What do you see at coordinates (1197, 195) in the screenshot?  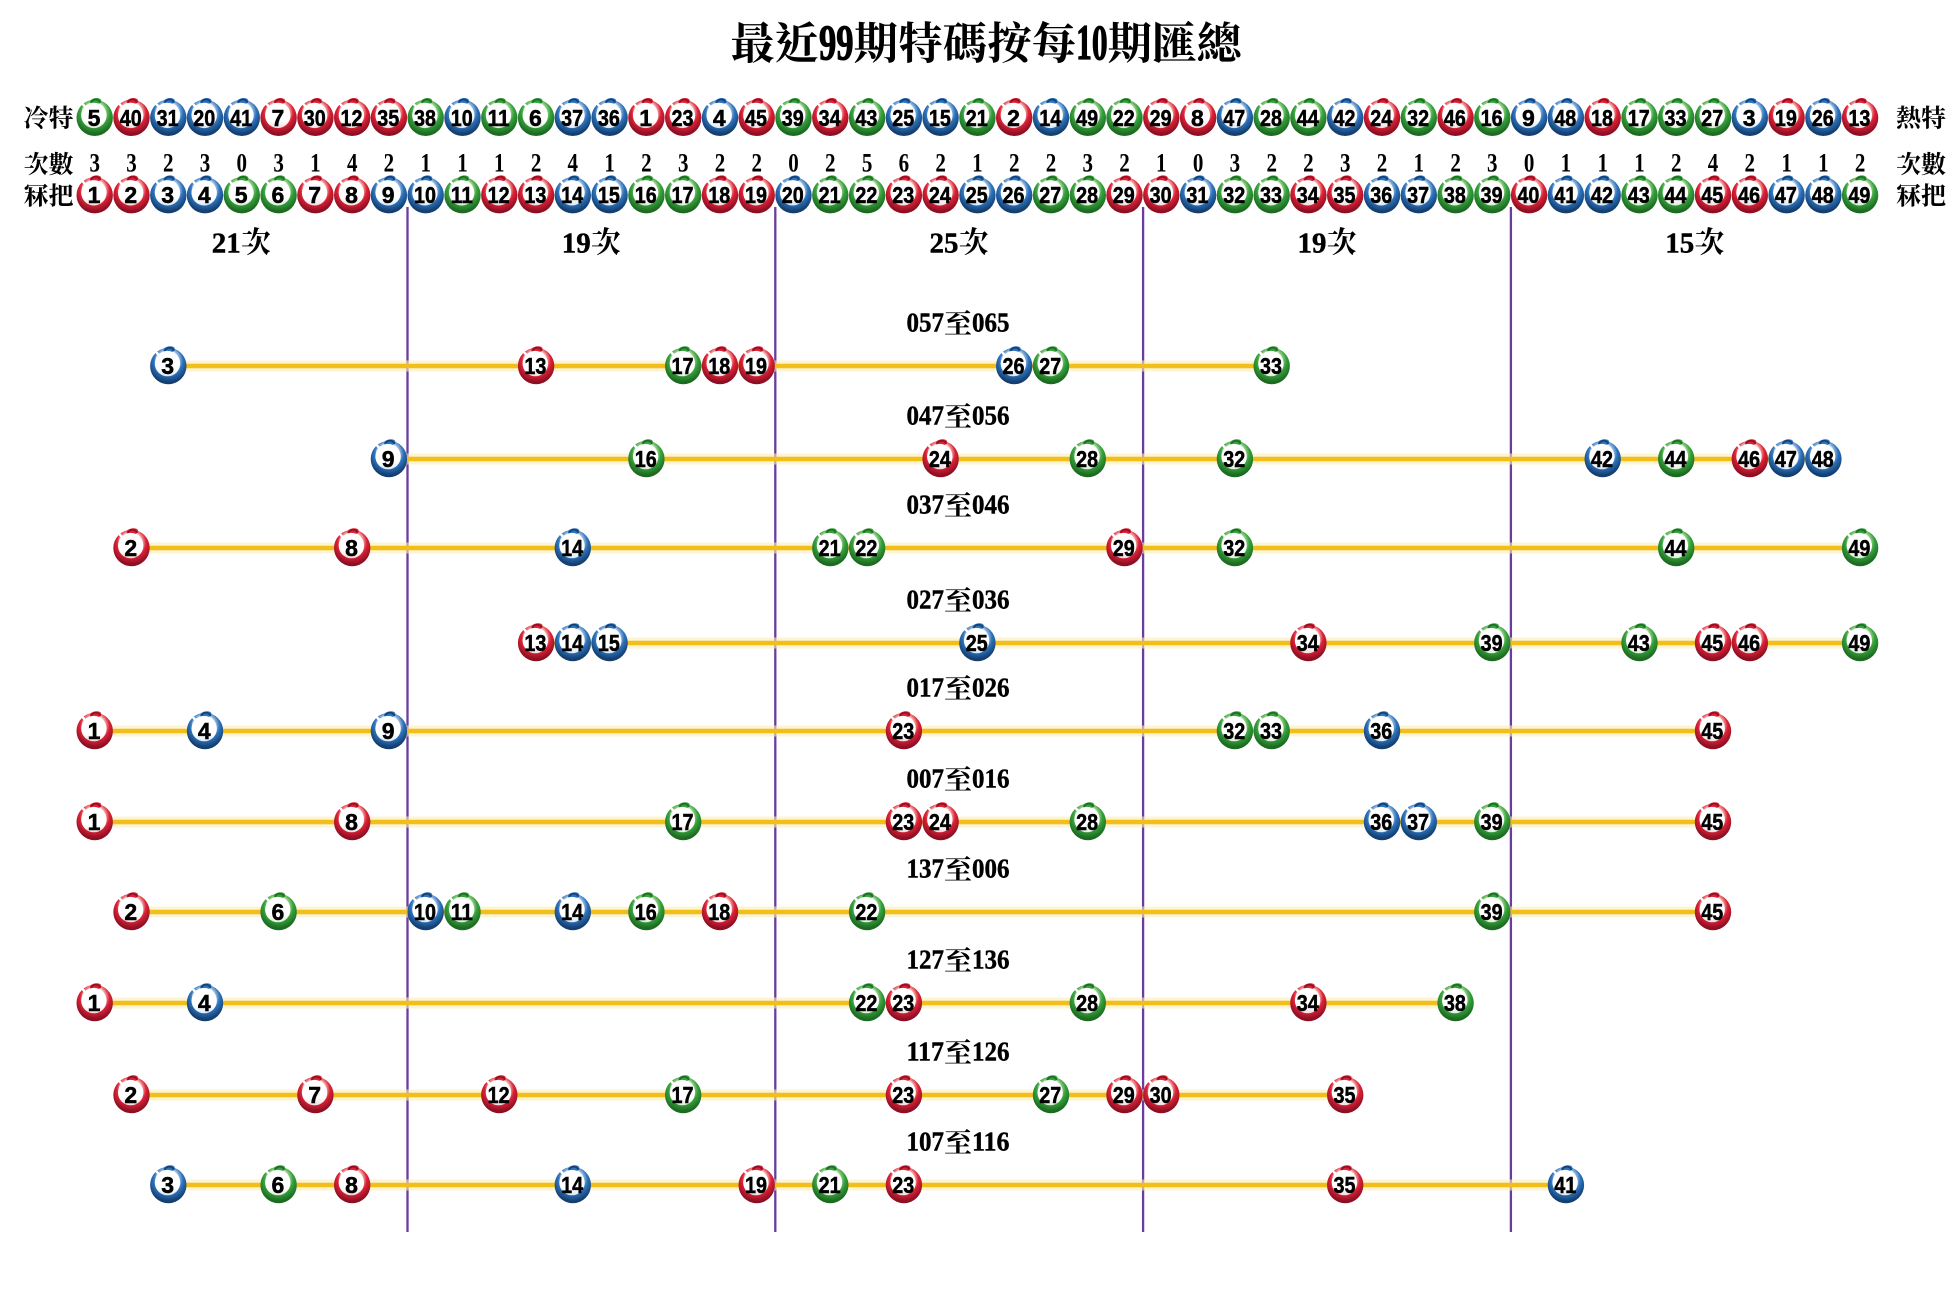 I see `svg-text: 31` at bounding box center [1197, 195].